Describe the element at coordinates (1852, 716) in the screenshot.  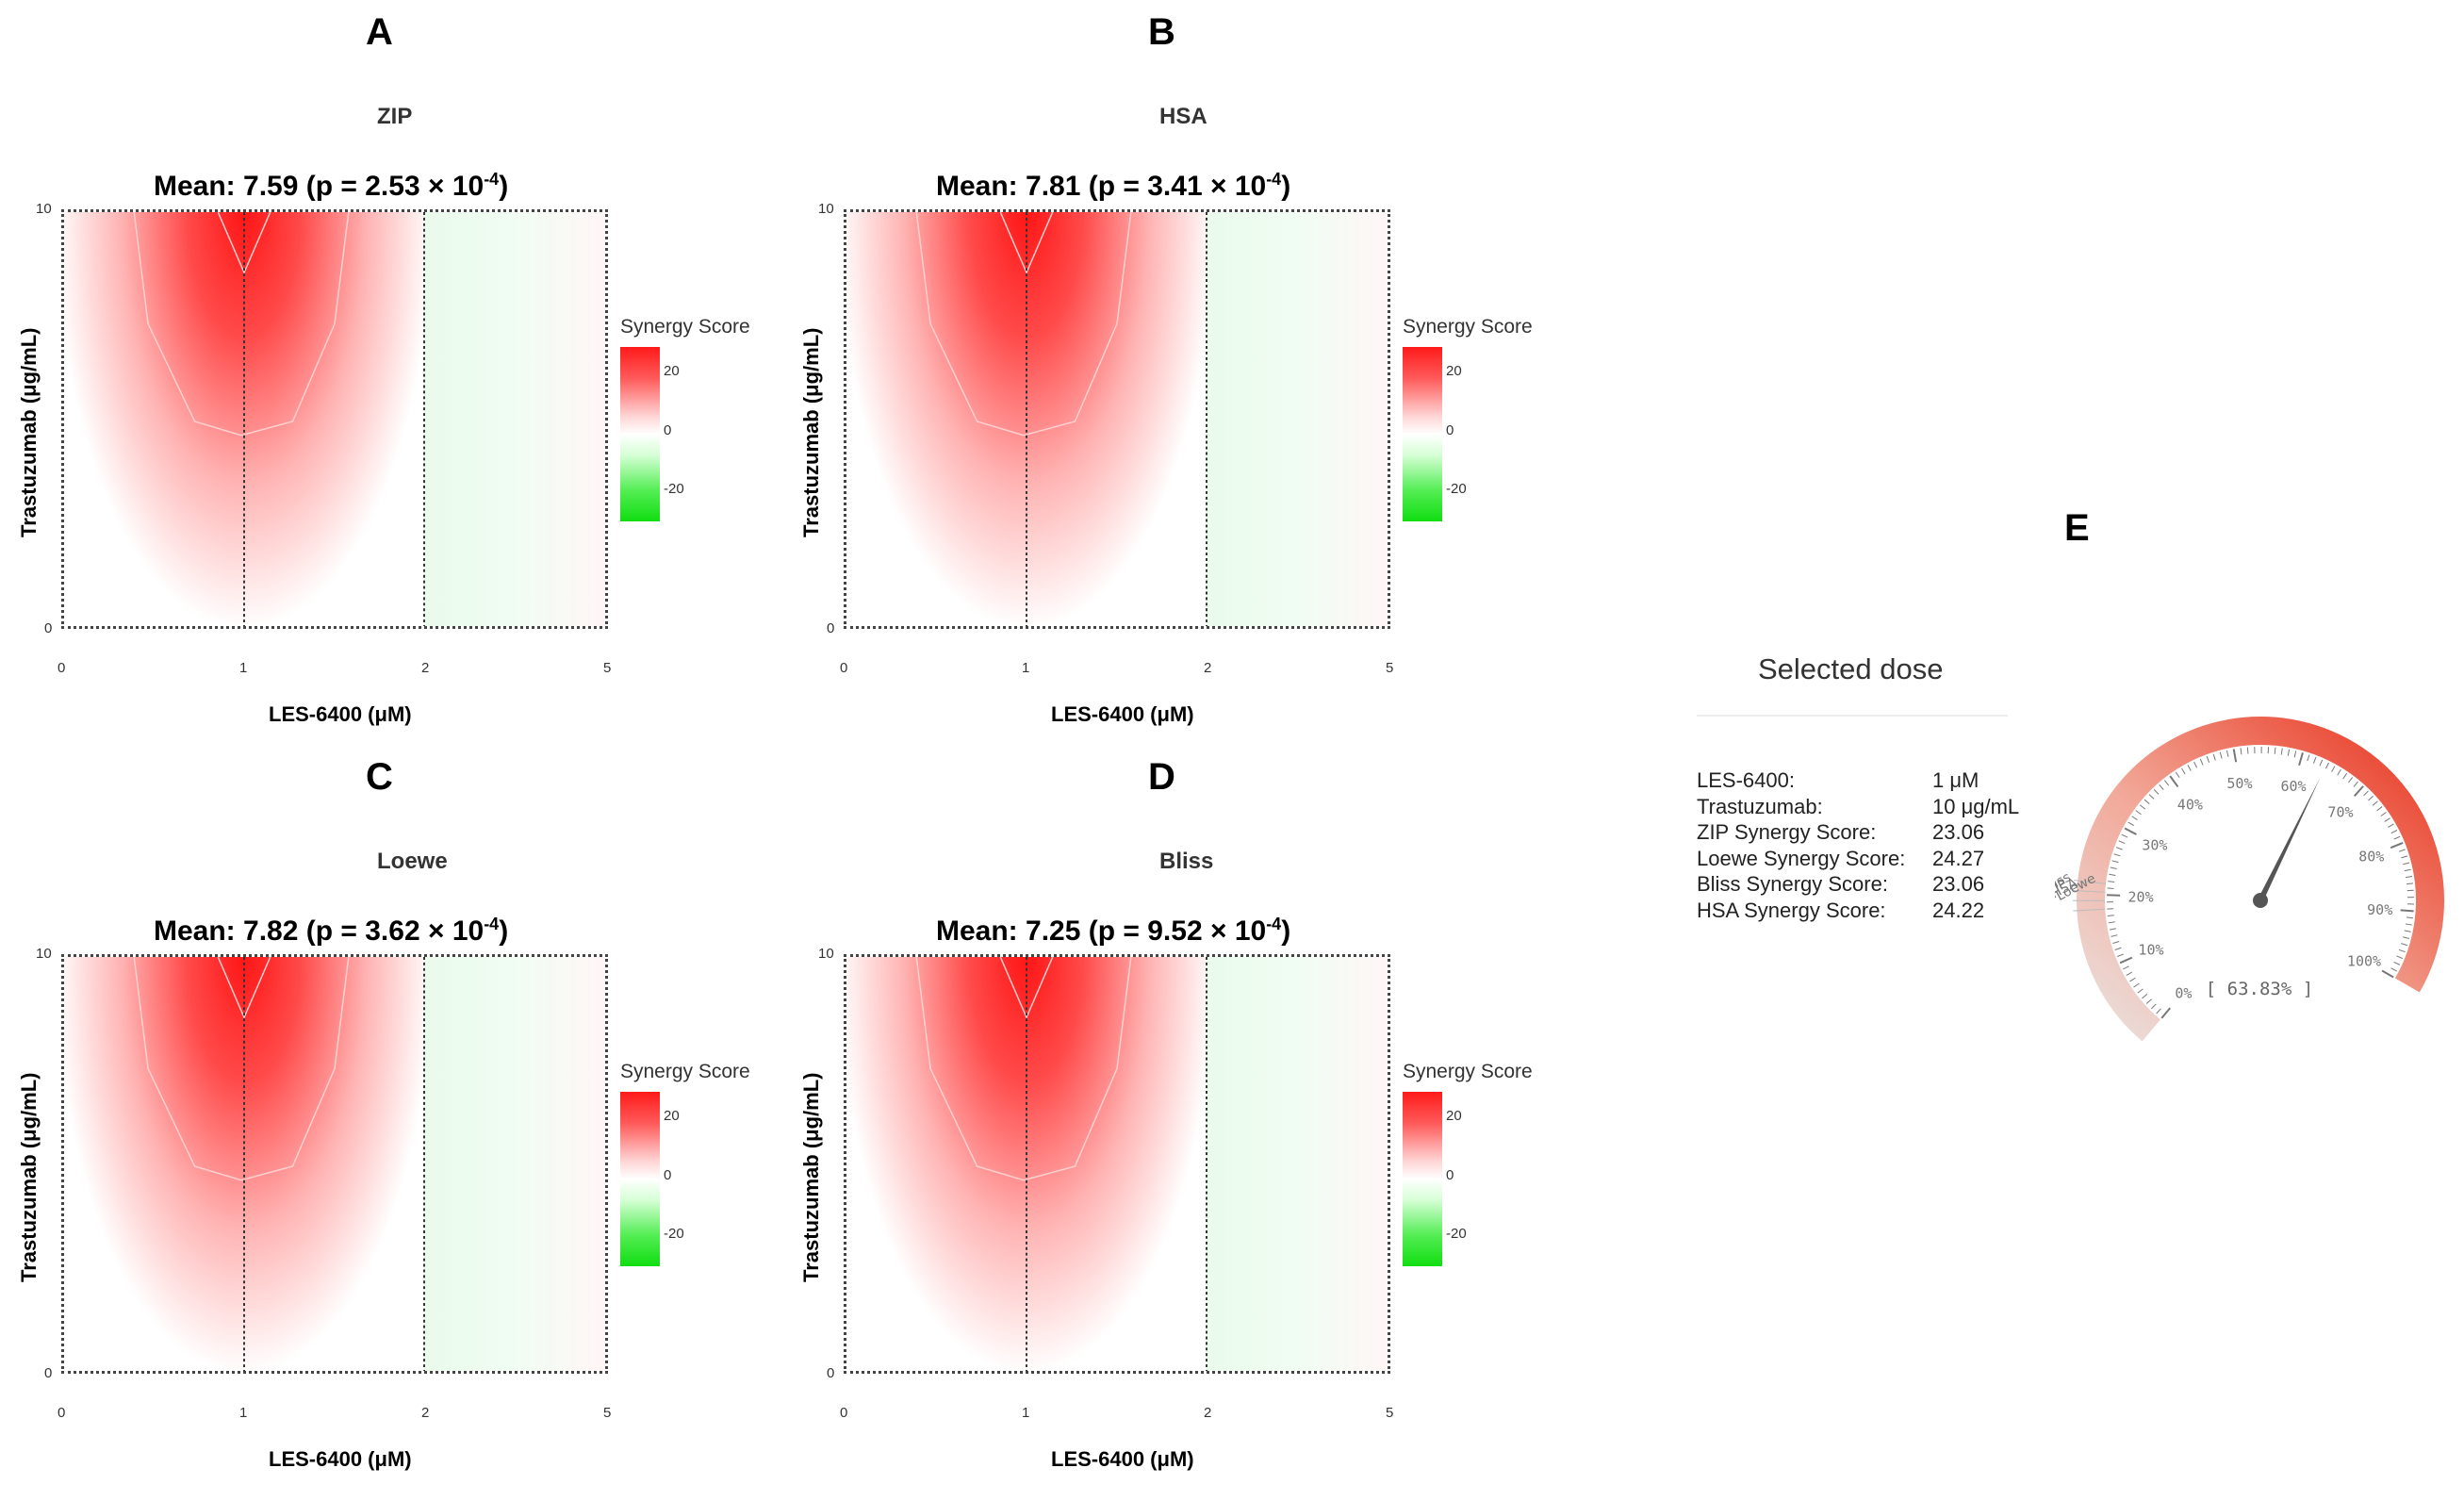
I see `selected-dose-divider` at that location.